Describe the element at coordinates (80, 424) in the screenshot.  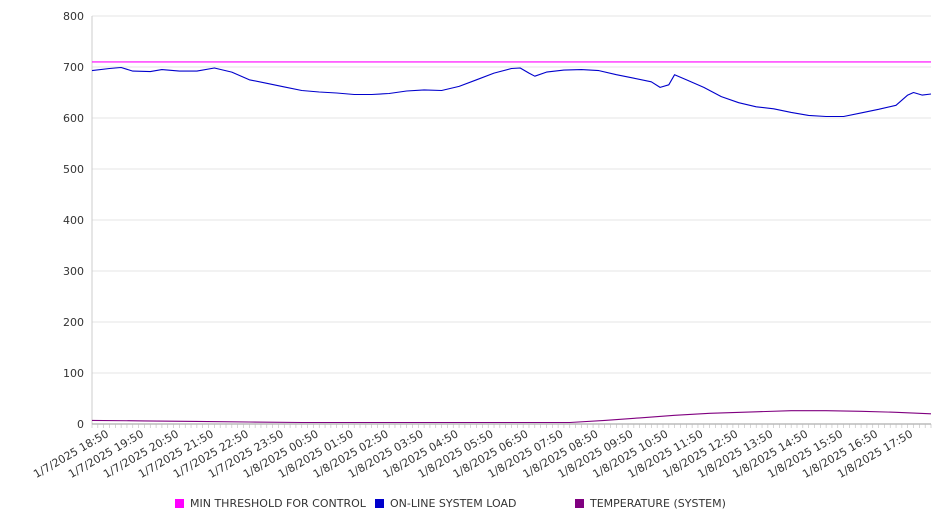
I see `y-tick-label: 0` at that location.